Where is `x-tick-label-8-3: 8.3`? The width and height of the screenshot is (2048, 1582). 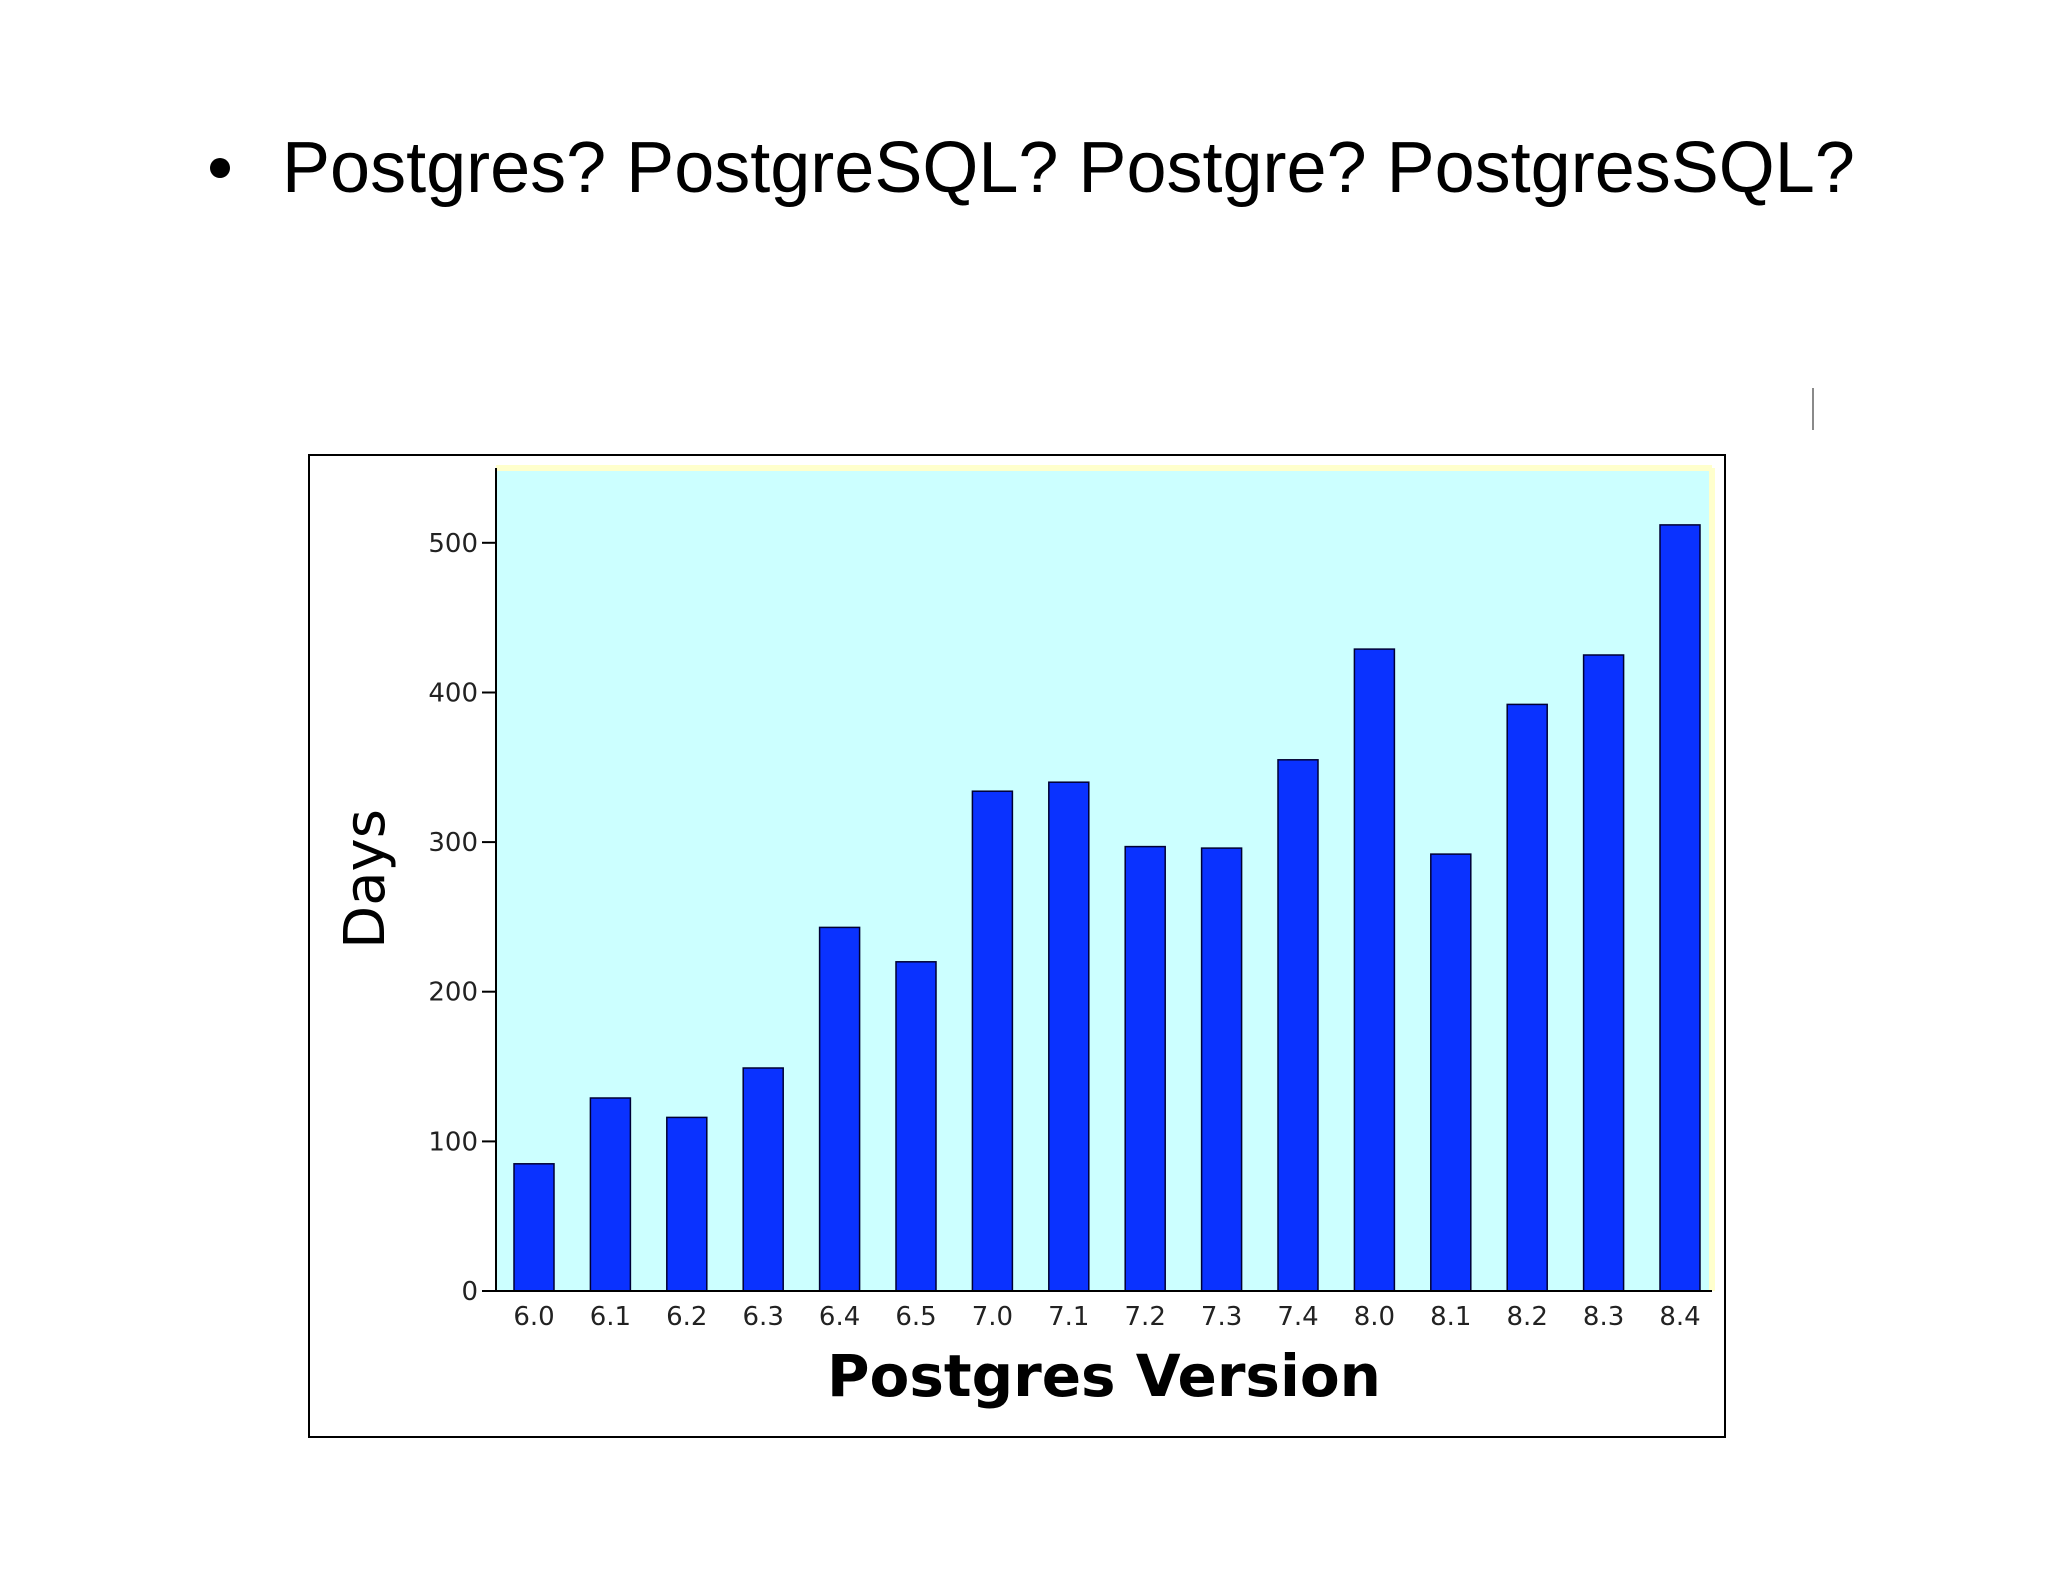
x-tick-label-8-3: 8.3 is located at coordinates (1603, 1317).